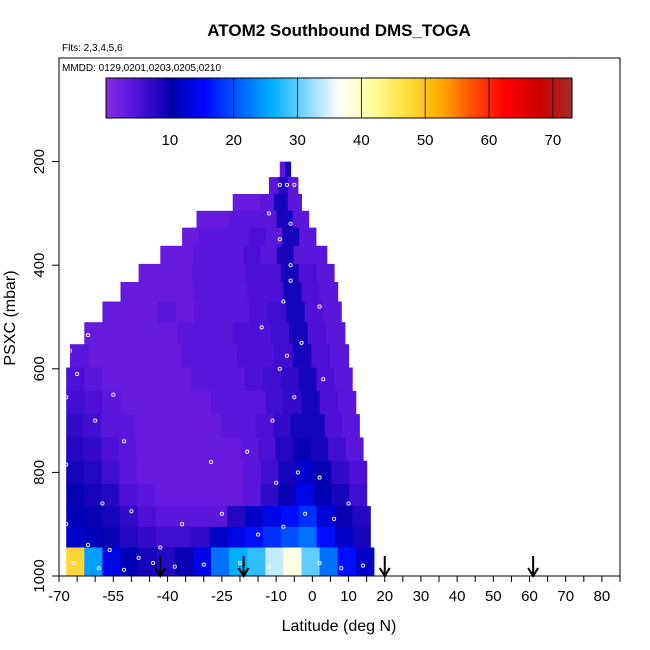  What do you see at coordinates (489, 140) in the screenshot?
I see `colorbar-tick-label: 60` at bounding box center [489, 140].